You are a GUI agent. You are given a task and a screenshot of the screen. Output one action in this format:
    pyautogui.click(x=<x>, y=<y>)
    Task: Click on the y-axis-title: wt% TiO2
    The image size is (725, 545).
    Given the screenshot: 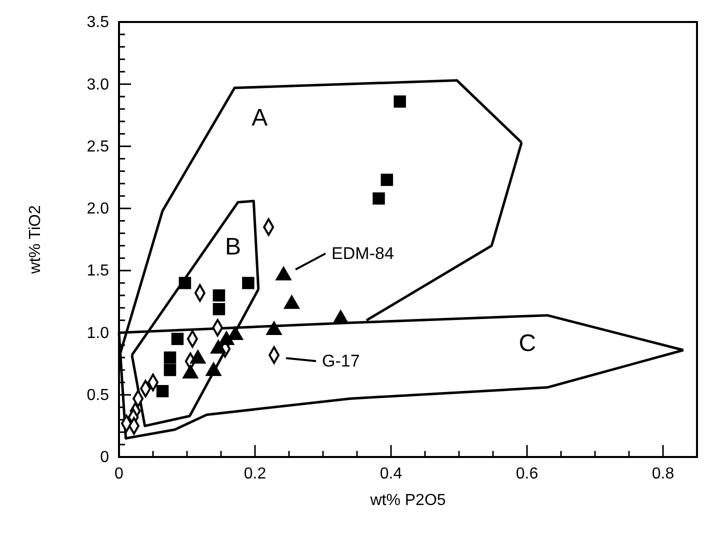 What is the action you would take?
    pyautogui.click(x=35, y=240)
    